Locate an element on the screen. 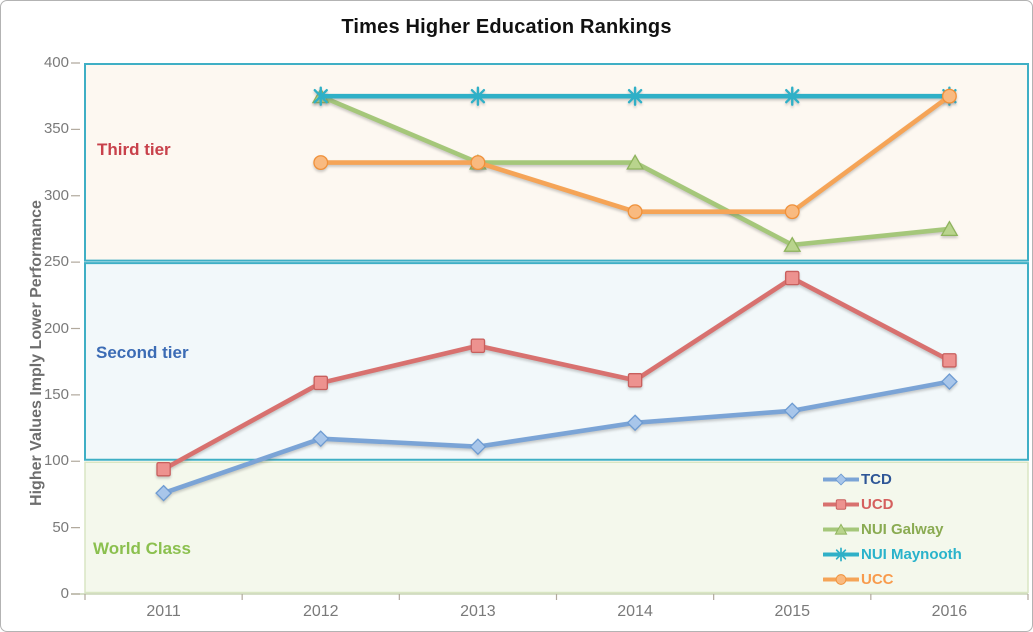 This screenshot has width=1033, height=632. legend-item-nui-maynooth: NUI Maynooth is located at coordinates (892, 554).